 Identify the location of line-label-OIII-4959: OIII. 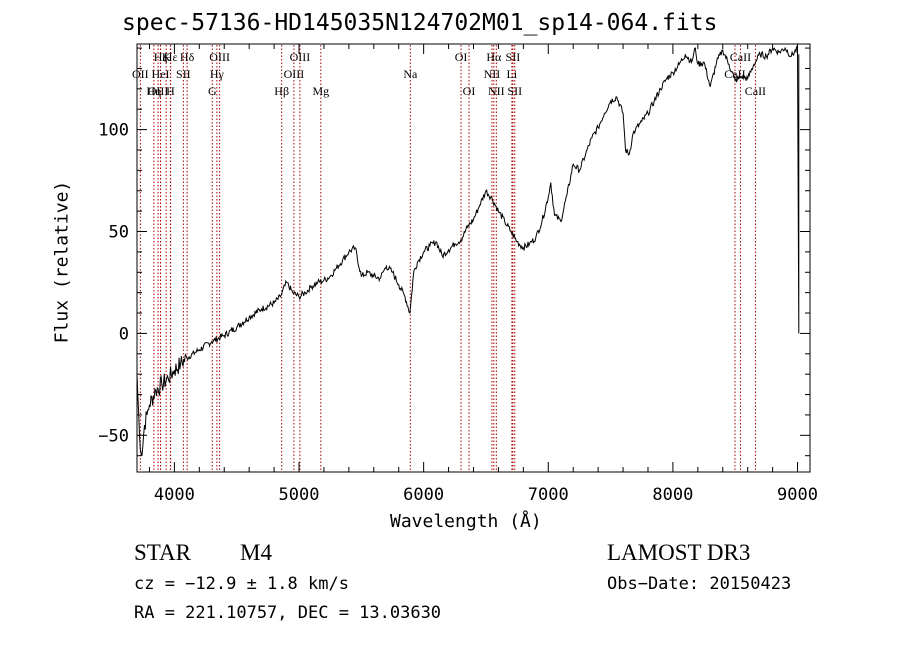
(294, 74).